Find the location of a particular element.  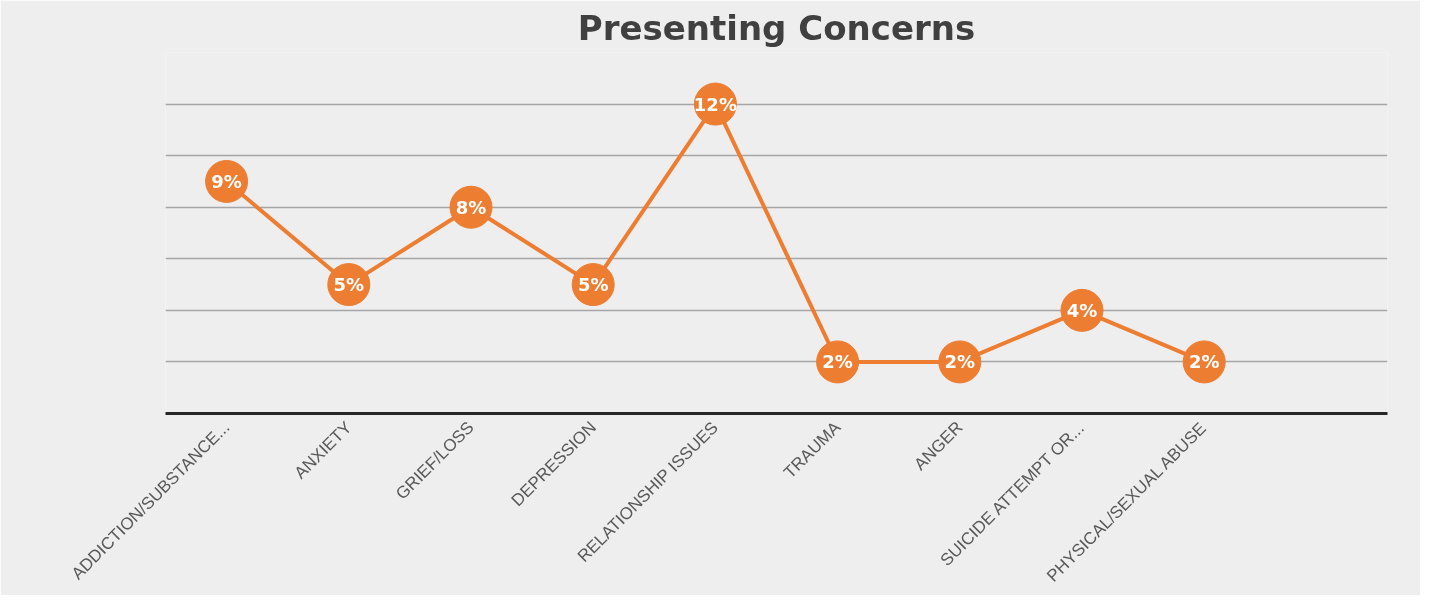

data-label: 8% is located at coordinates (471, 207).